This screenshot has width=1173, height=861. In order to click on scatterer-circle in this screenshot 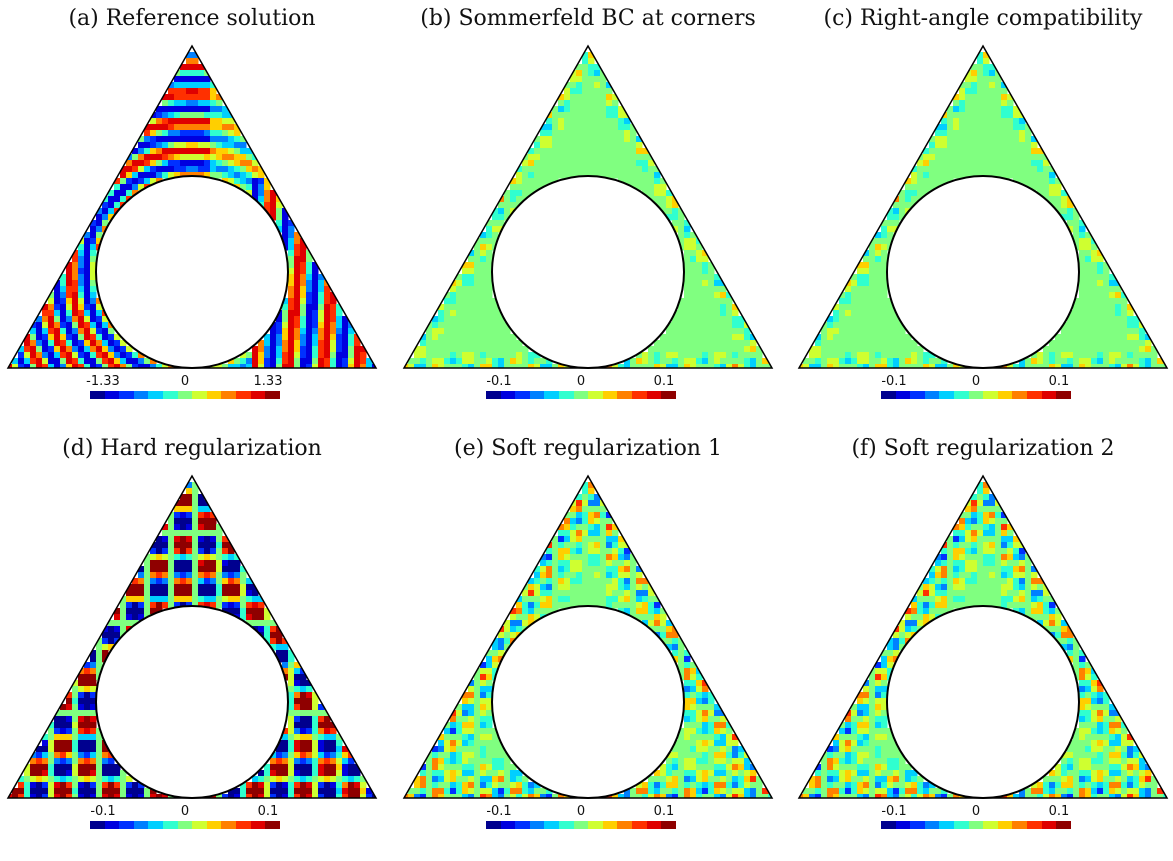, I will do `click(588, 272)`.